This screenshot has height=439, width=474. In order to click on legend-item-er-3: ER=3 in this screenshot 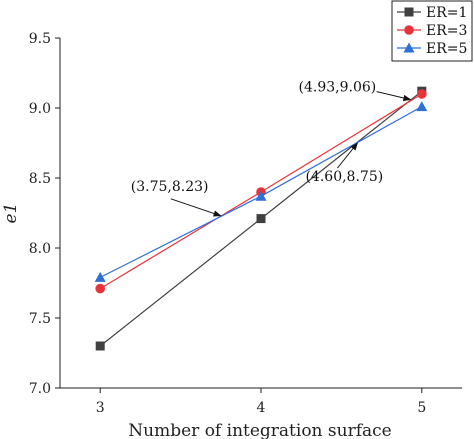, I will do `click(432, 31)`.